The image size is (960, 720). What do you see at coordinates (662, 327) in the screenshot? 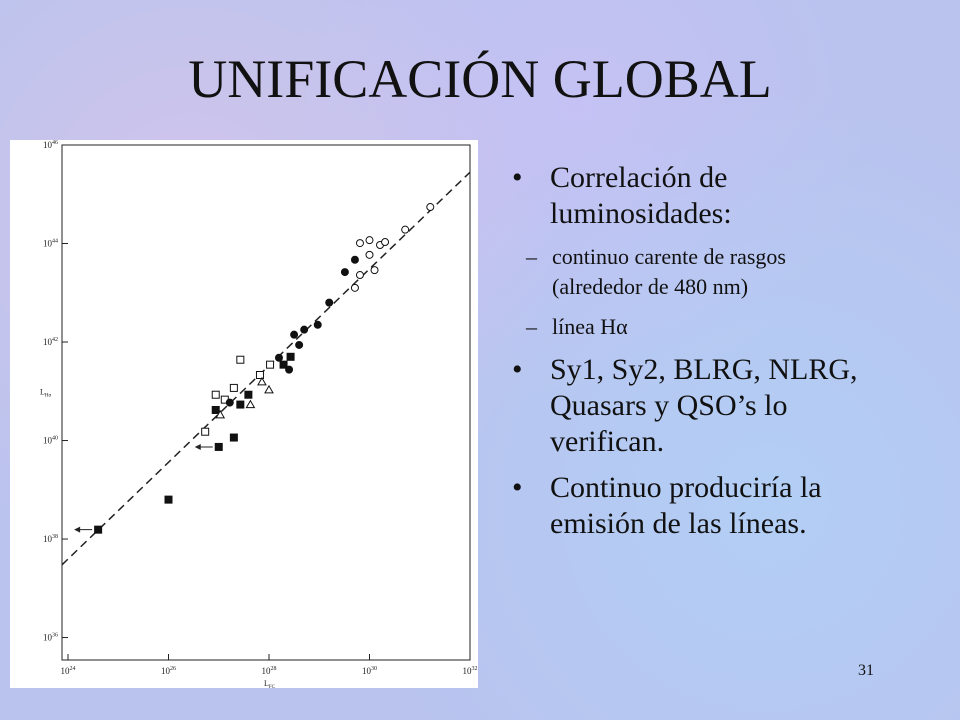
I see `sub-bullet: línea Hα` at bounding box center [662, 327].